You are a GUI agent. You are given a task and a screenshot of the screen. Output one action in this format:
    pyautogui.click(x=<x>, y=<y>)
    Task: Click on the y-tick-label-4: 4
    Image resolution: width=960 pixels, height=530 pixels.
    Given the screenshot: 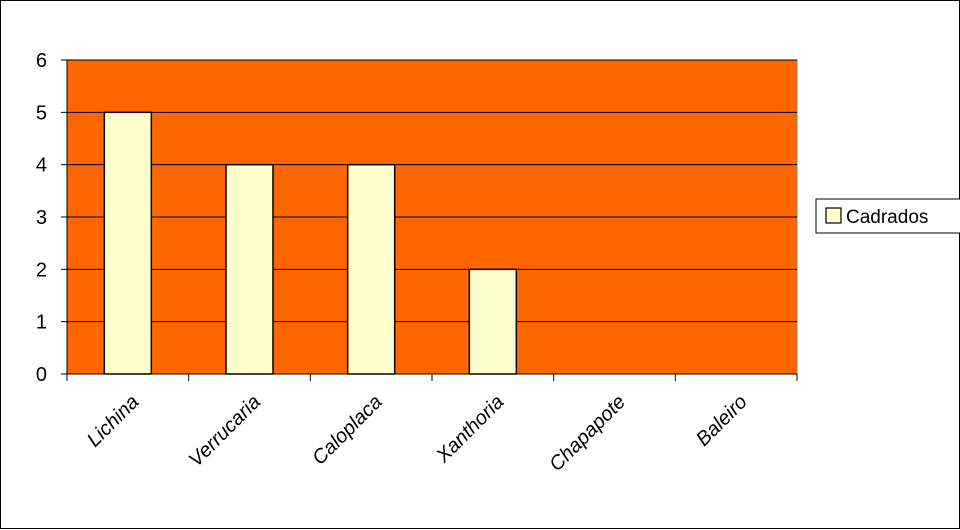 What is the action you would take?
    pyautogui.click(x=41, y=166)
    